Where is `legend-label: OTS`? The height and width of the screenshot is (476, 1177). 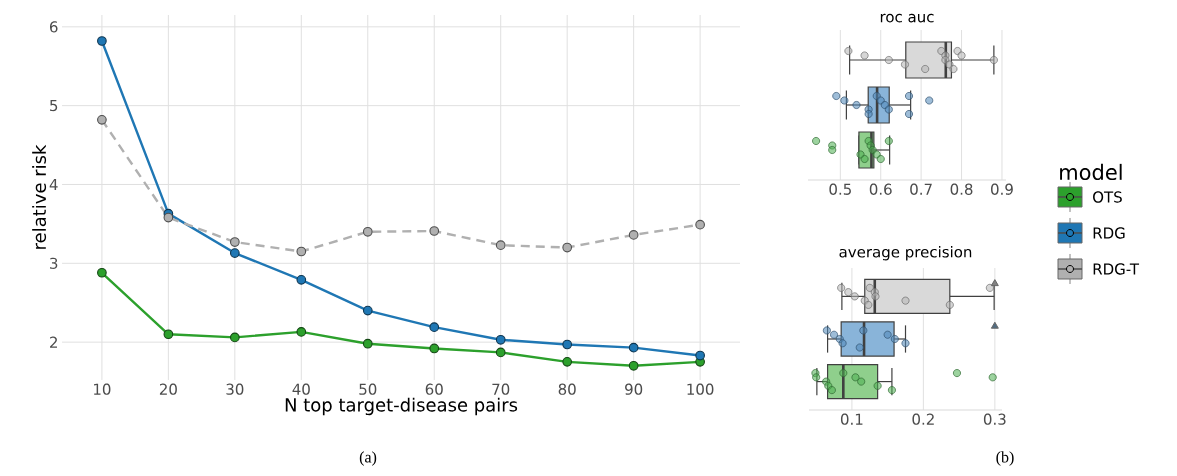 legend-label: OTS is located at coordinates (1107, 197).